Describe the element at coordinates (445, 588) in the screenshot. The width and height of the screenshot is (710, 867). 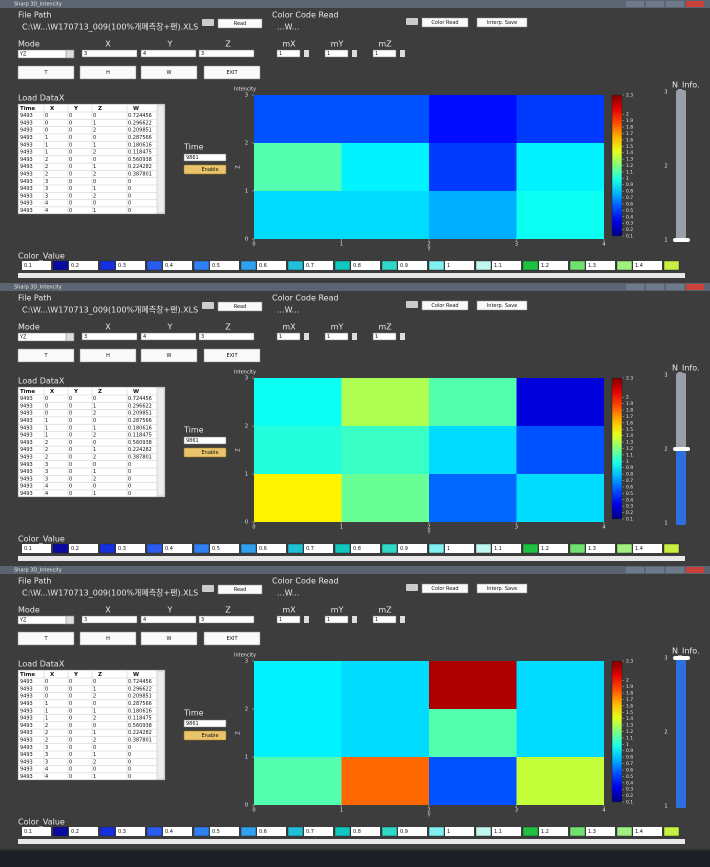
I see `color-read-button` at that location.